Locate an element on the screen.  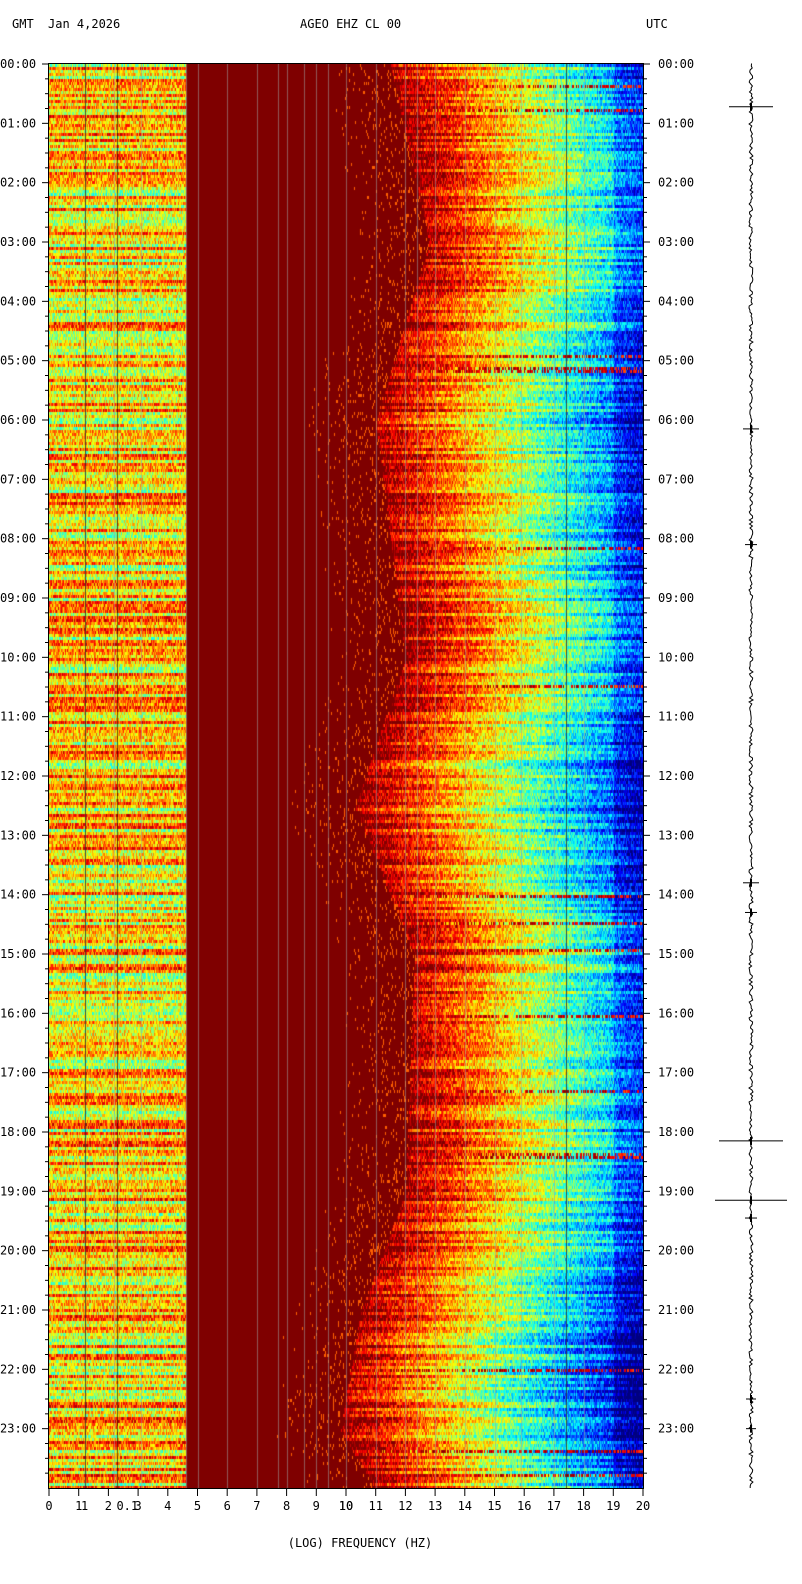
y-tick-label-right: 17:00 is located at coordinates (676, 1073).